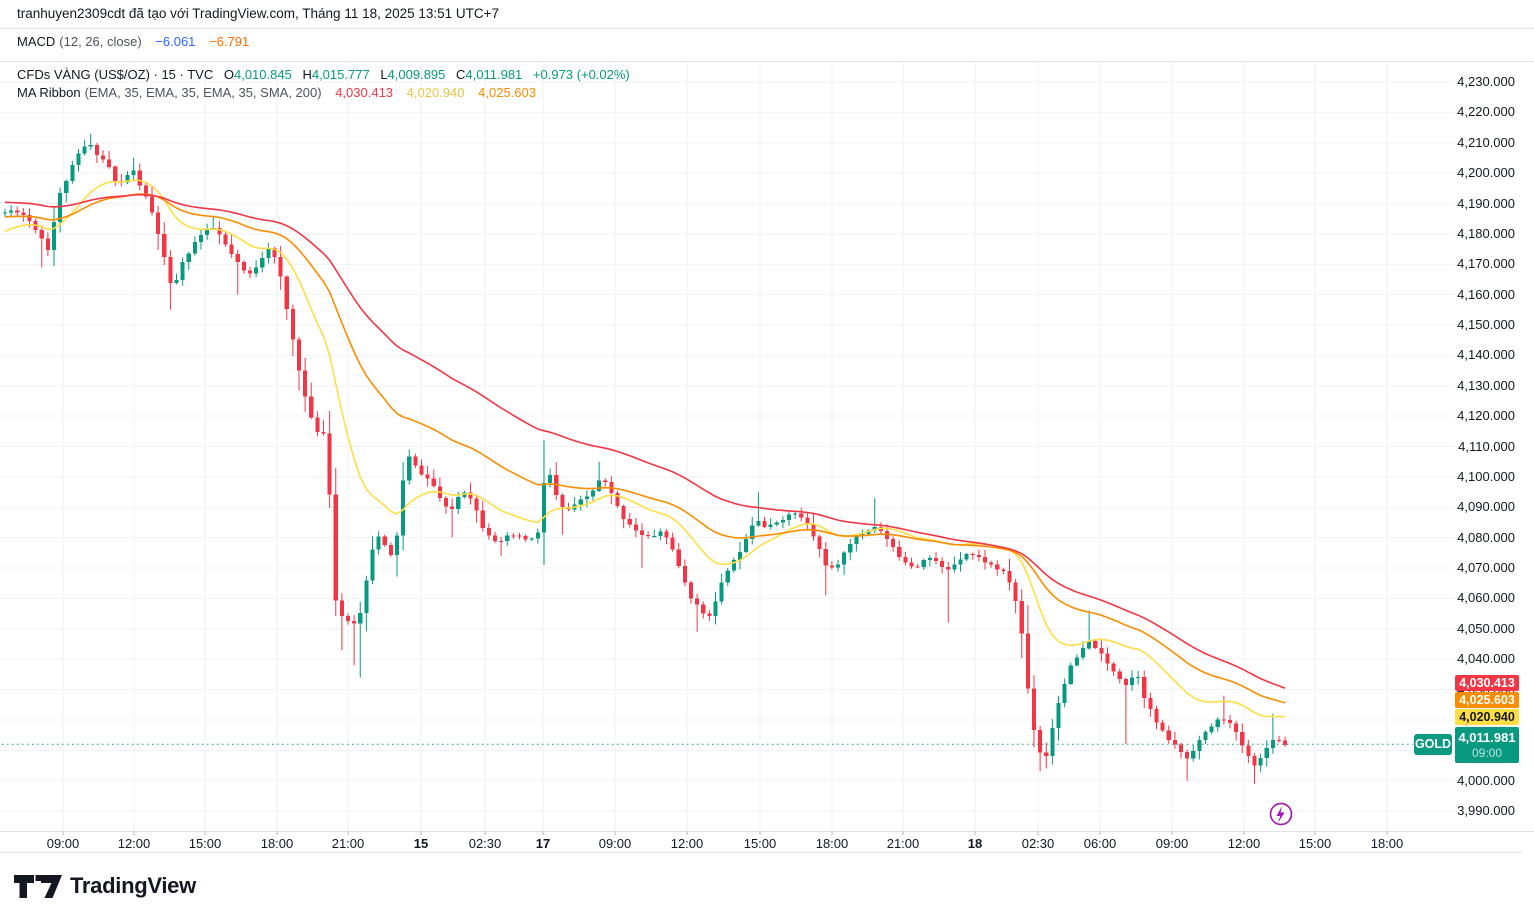 The image size is (1534, 917). I want to click on time-tick-label: 06:00, so click(1100, 843).